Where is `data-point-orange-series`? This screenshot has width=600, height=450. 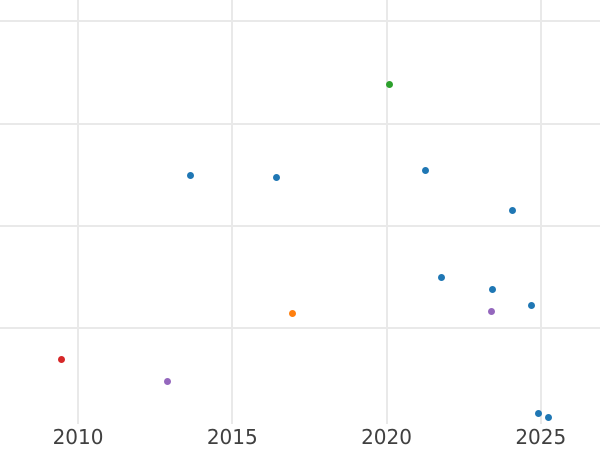 data-point-orange-series is located at coordinates (292, 314).